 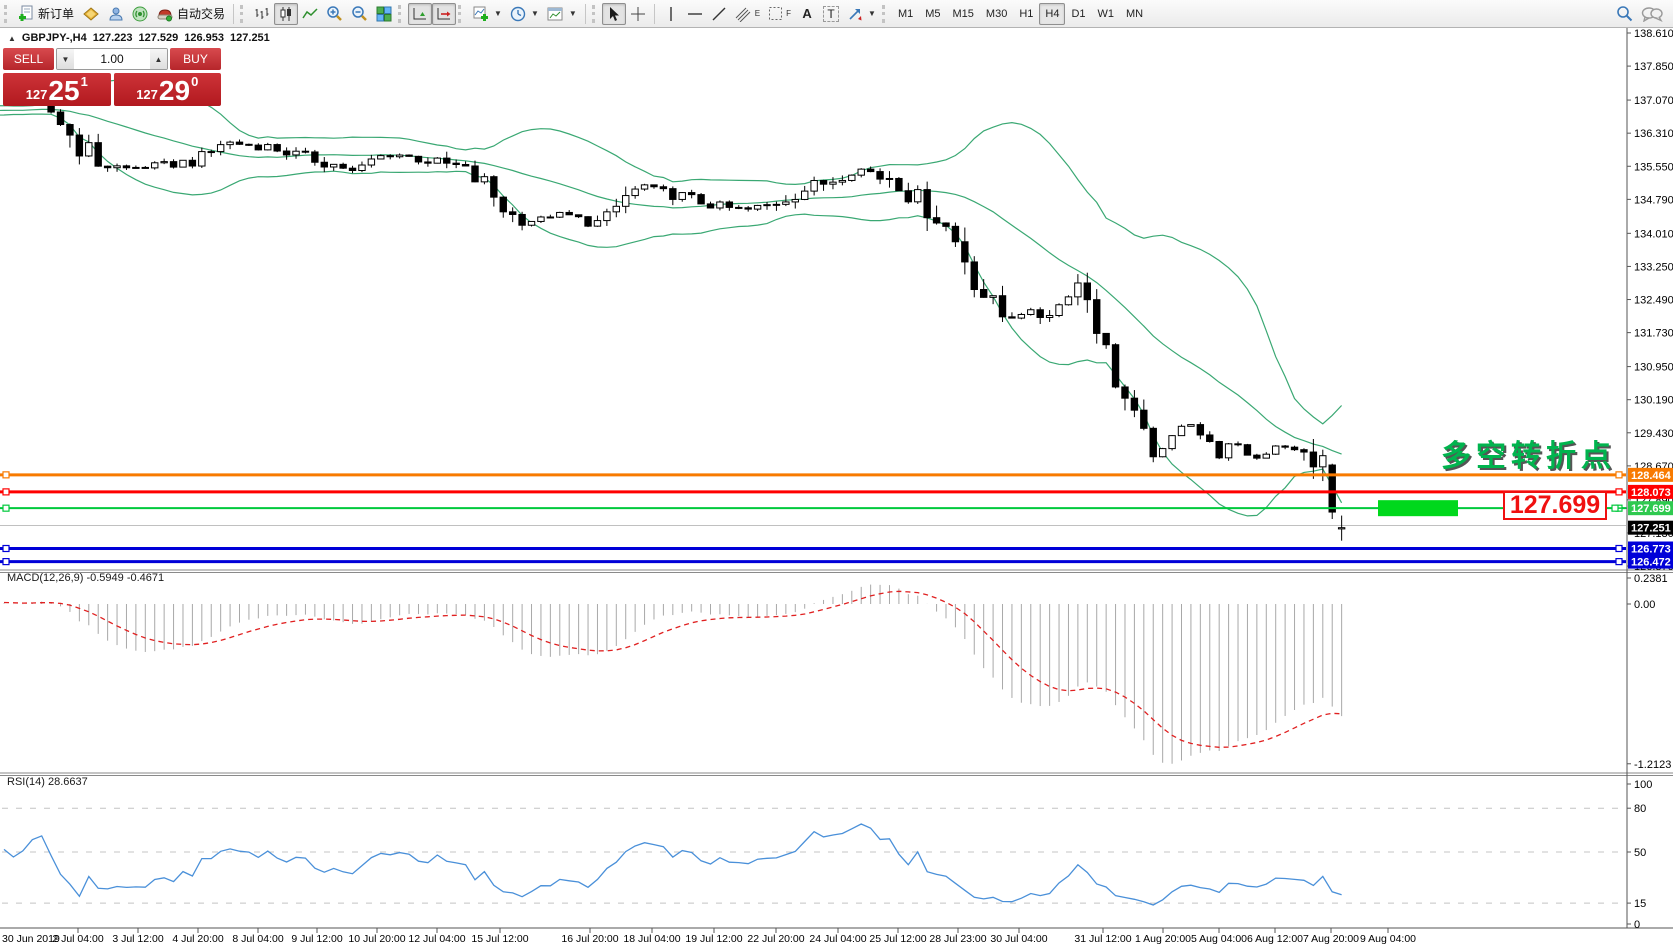 I want to click on volume-decrease-button: ▼, so click(x=65, y=59).